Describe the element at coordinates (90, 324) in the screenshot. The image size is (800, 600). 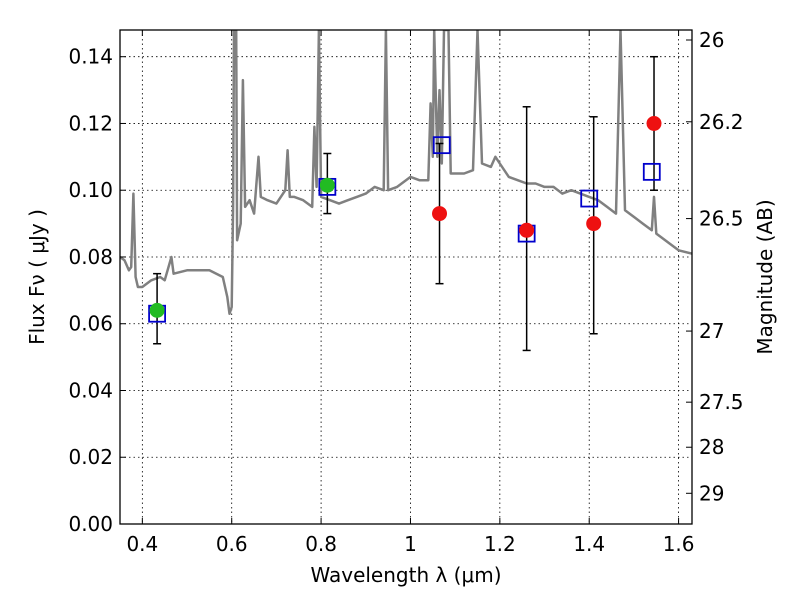
I see `y-tick-label: 0.06` at that location.